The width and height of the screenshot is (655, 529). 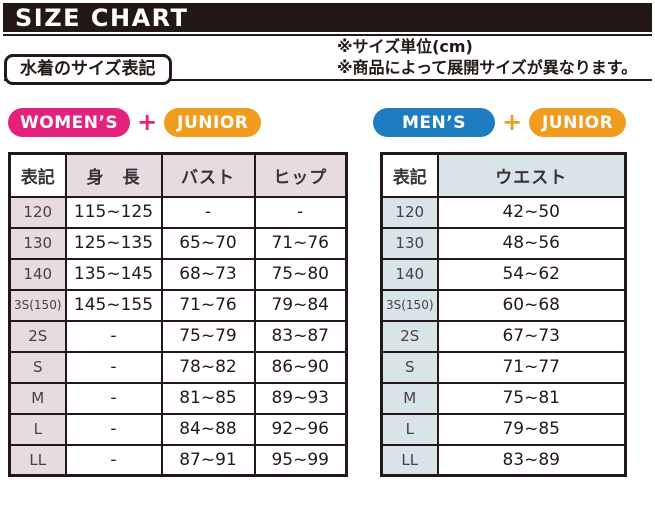 I want to click on table-row: 3S(150) 60~68, so click(x=503, y=305).